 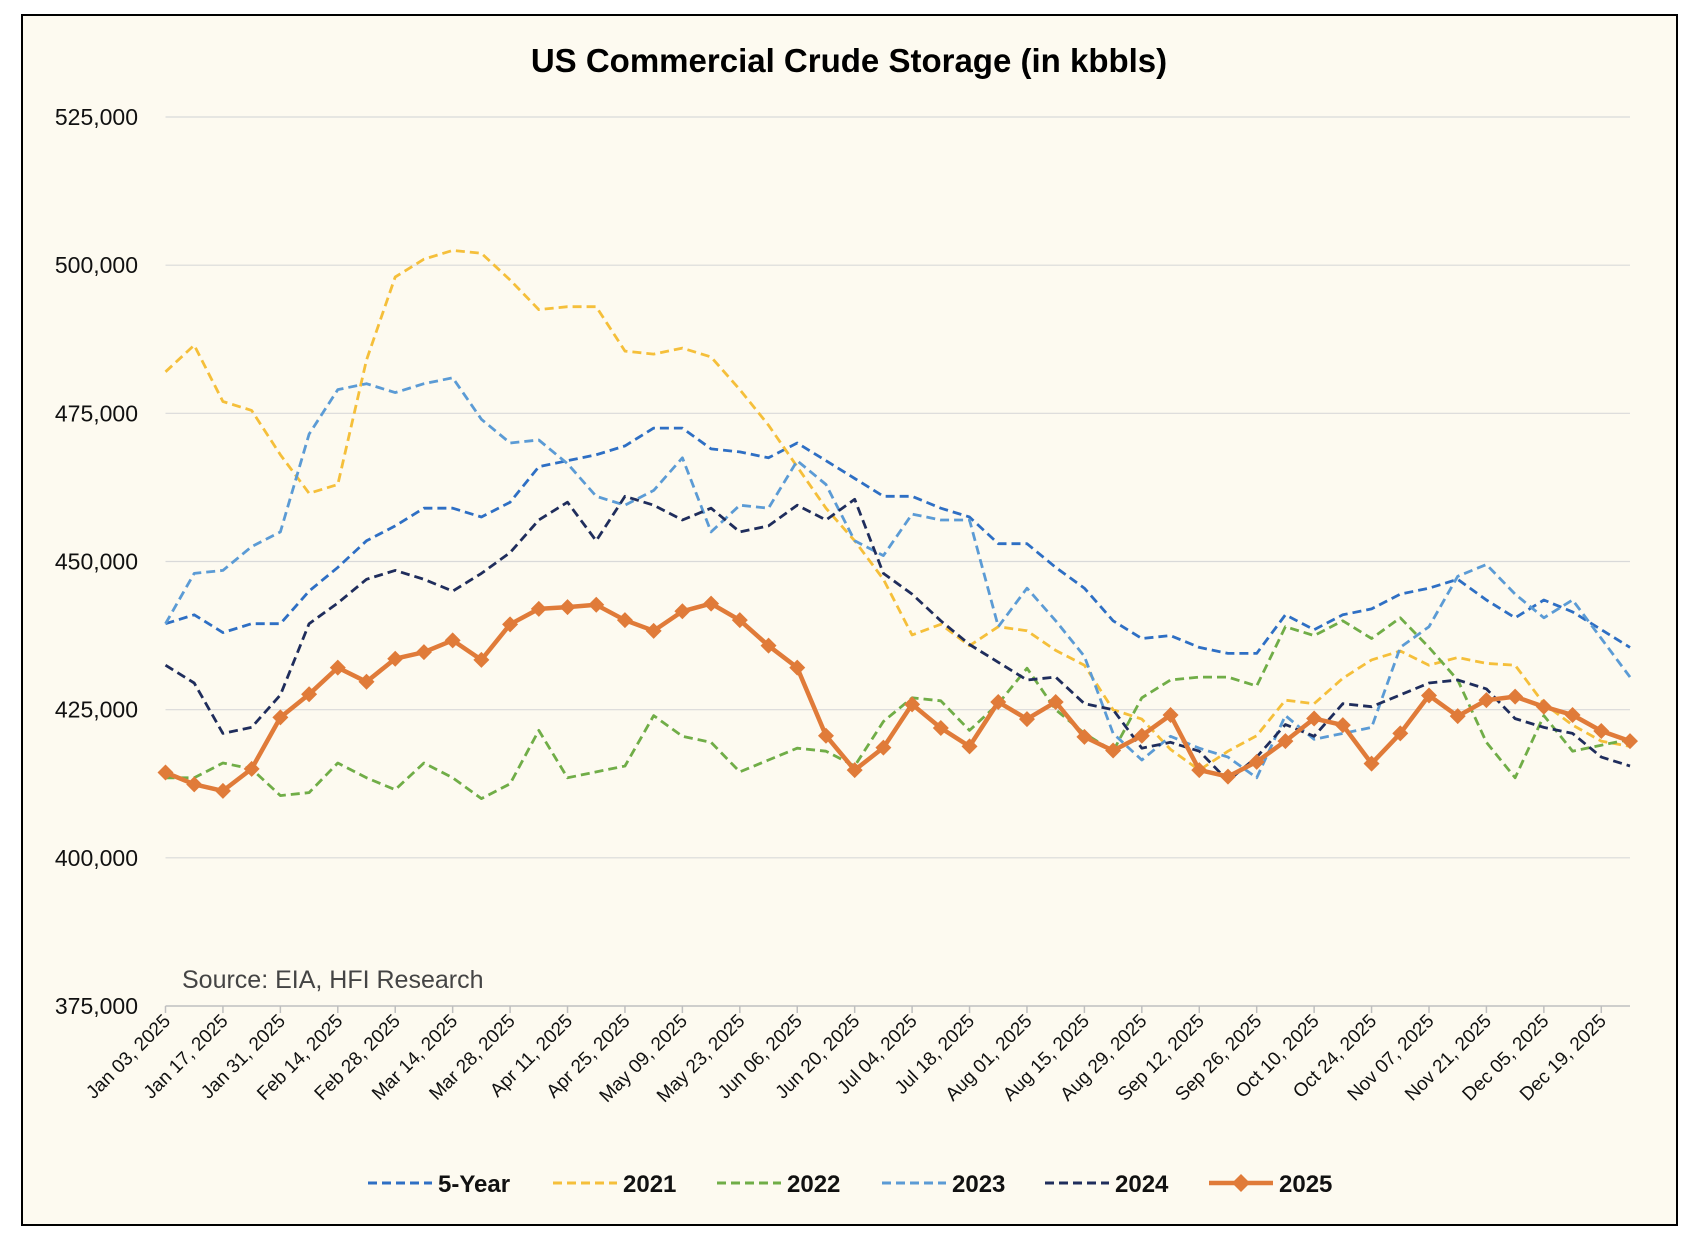 I want to click on legend-item-2025: 2025, so click(x=1270, y=1184).